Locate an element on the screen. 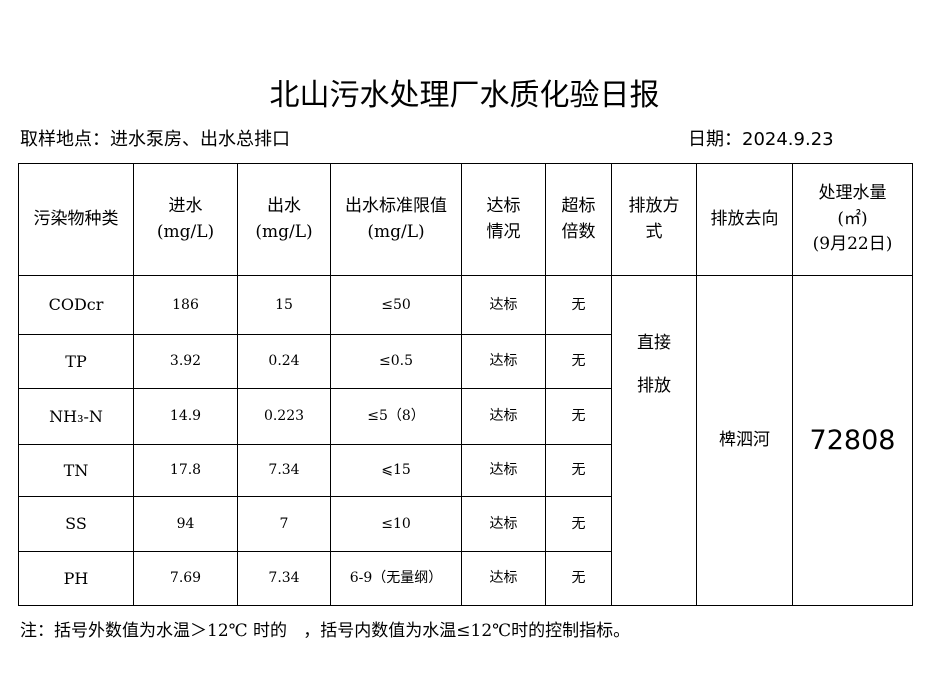 This screenshot has height=690, width=929. cell: 3.92 is located at coordinates (185, 361).